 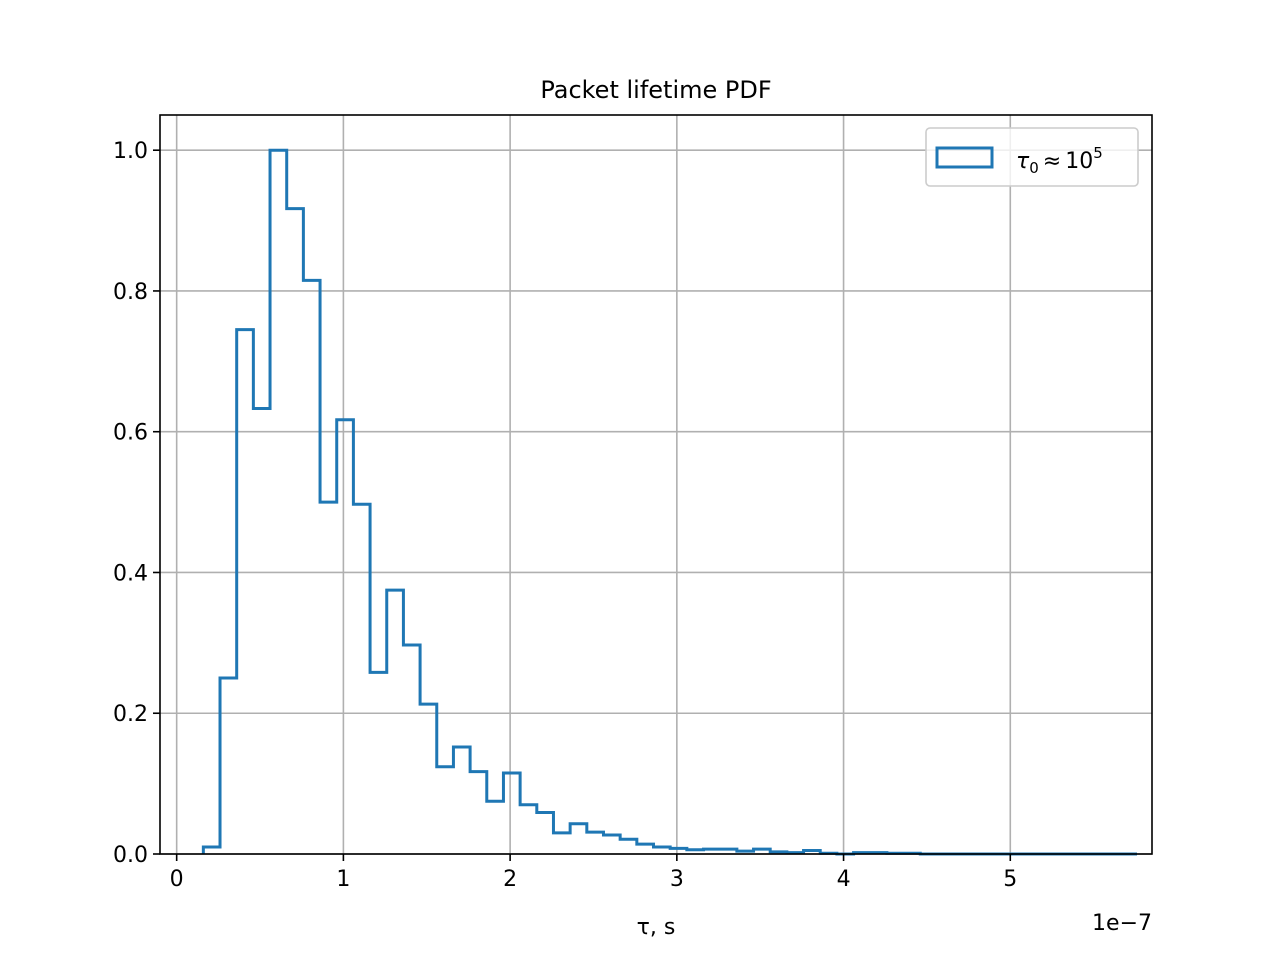 I want to click on y-tick-label: 0.6, so click(x=130, y=433).